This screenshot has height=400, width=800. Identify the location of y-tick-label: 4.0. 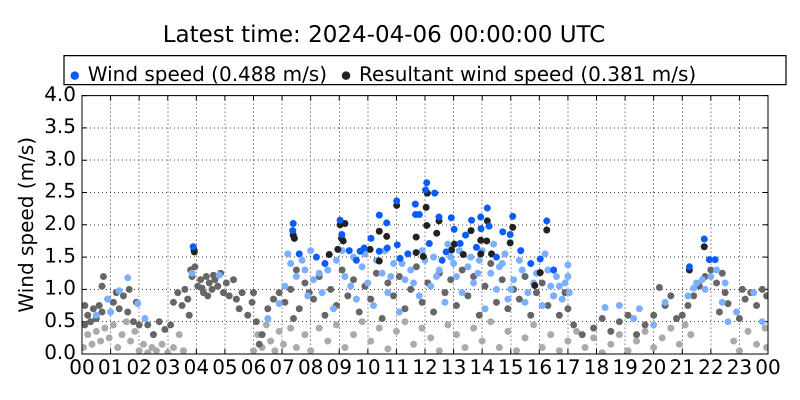
(60, 94).